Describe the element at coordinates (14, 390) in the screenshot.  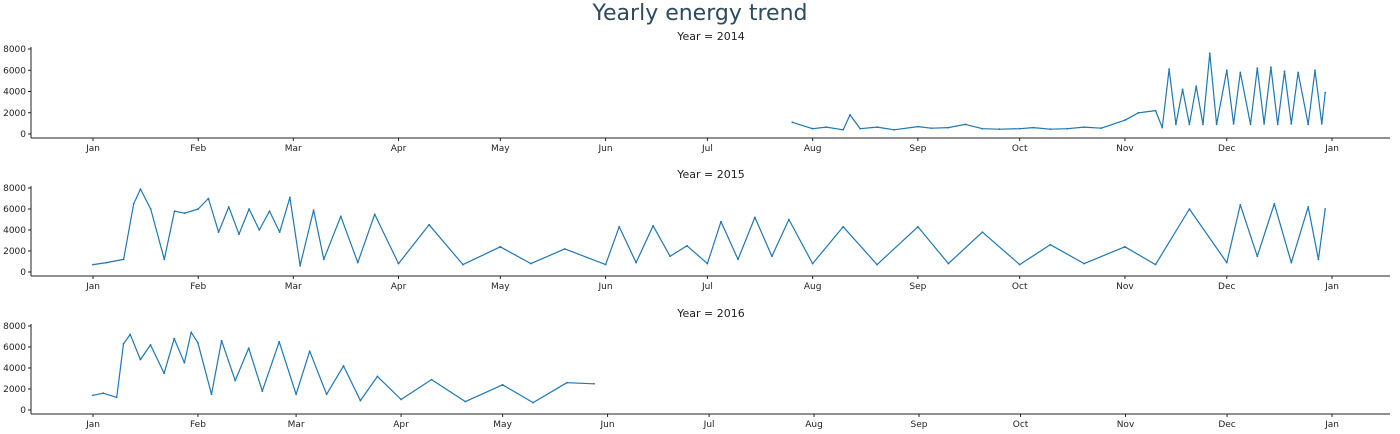
I see `y-tick-label: 2000` at that location.